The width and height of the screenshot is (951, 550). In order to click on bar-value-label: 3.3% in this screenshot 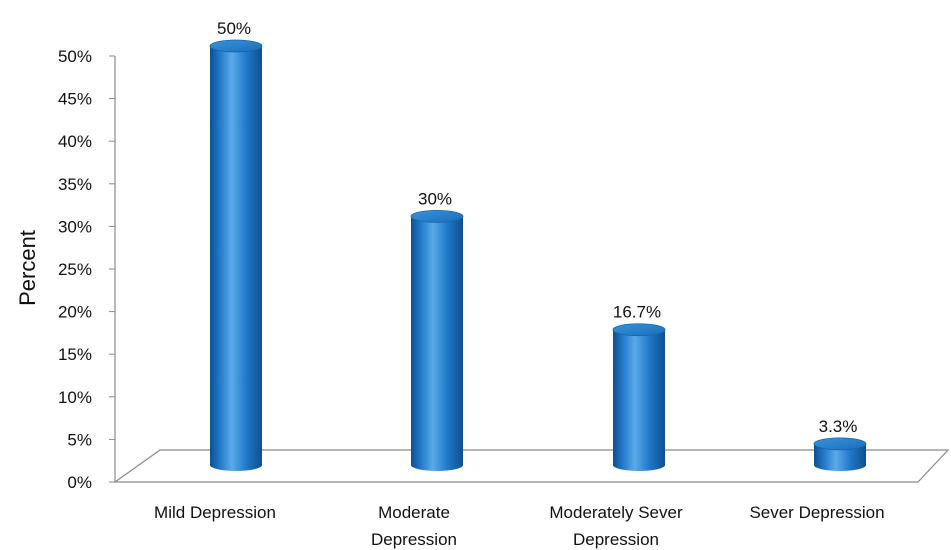, I will do `click(838, 426)`.